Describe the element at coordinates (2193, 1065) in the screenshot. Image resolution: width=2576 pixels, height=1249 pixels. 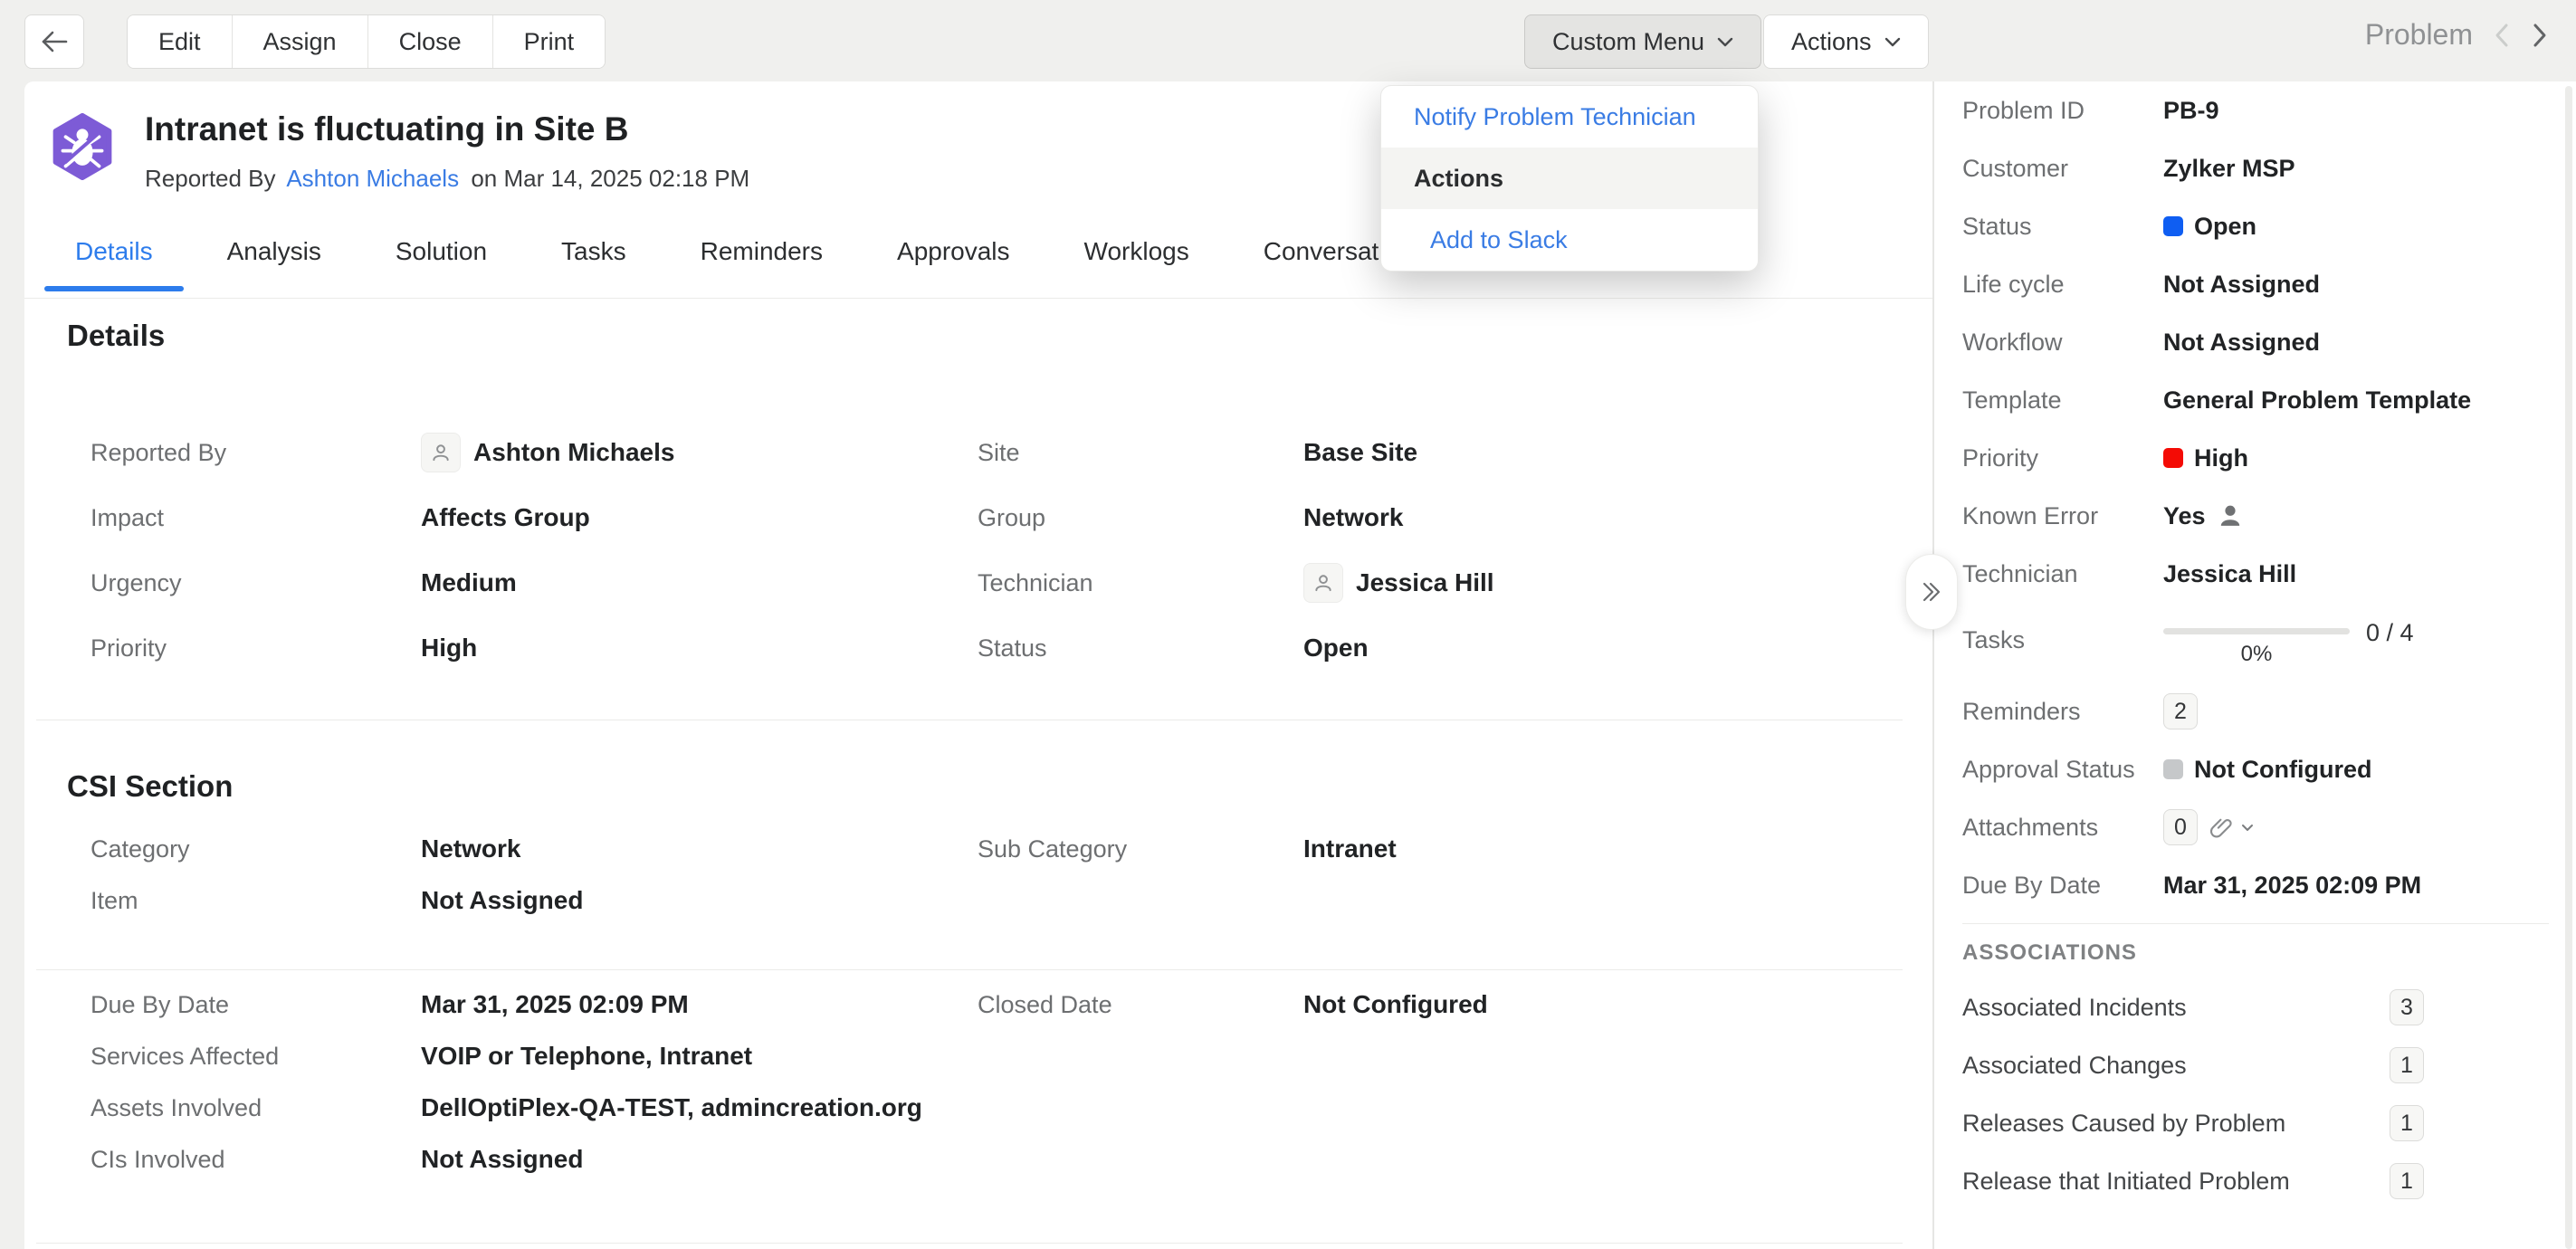
I see `association-row-changes: Associated Changes 1` at that location.